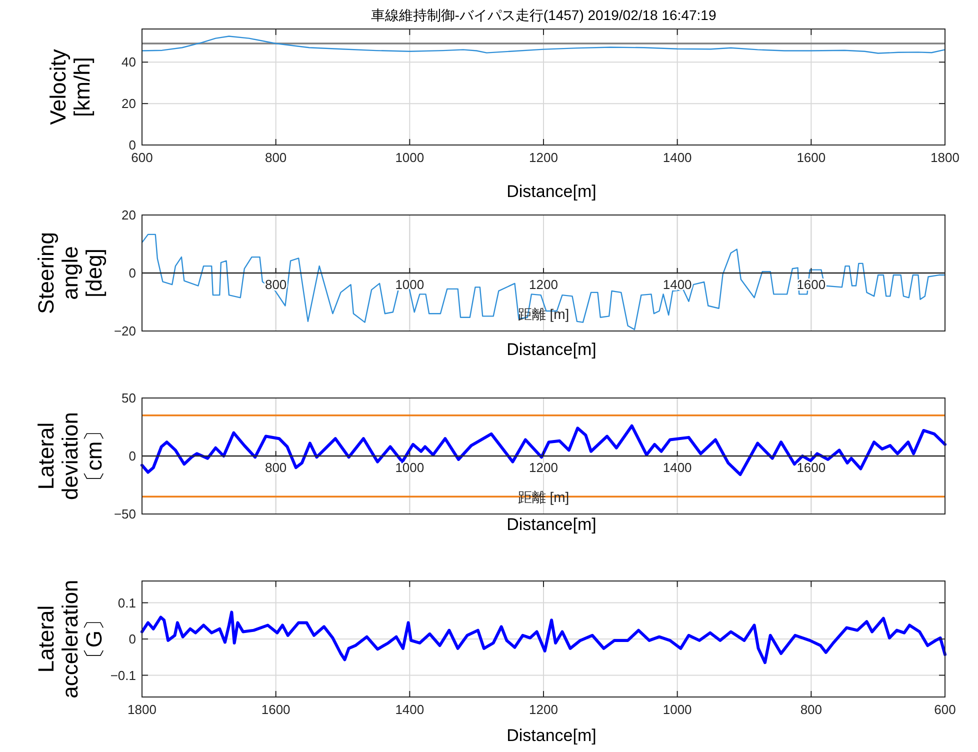 This screenshot has height=752, width=978. I want to click on y-tick-label: −50, so click(125, 514).